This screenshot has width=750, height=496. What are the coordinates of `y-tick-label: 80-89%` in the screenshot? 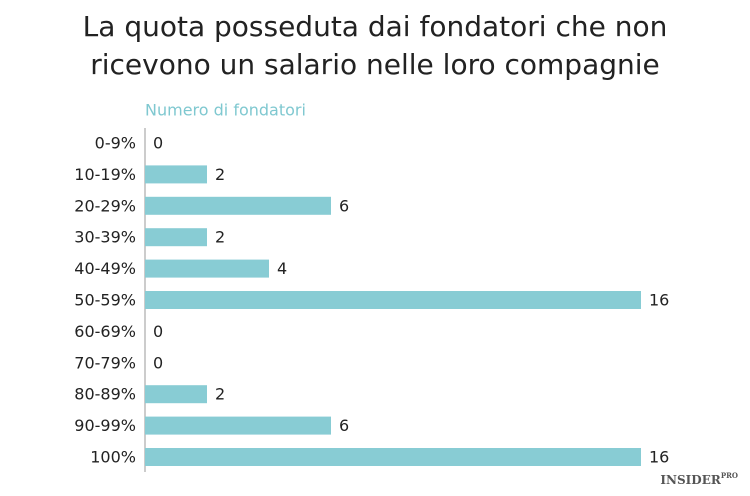 It's located at (105, 394).